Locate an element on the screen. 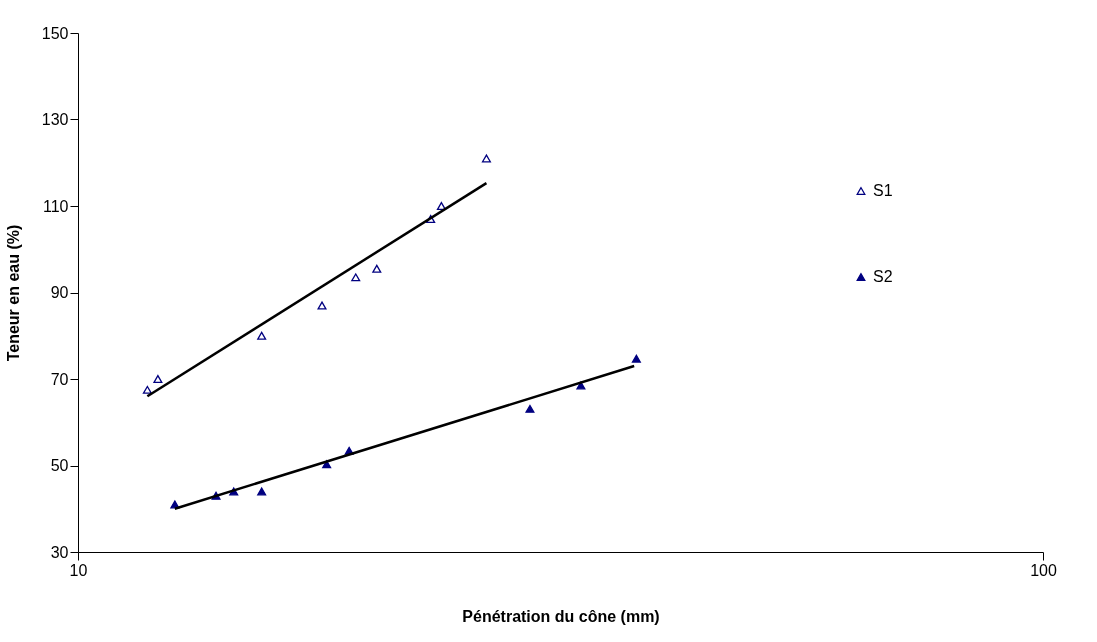 The height and width of the screenshot is (642, 1097). y-tick-label: 70 is located at coordinates (59, 379).